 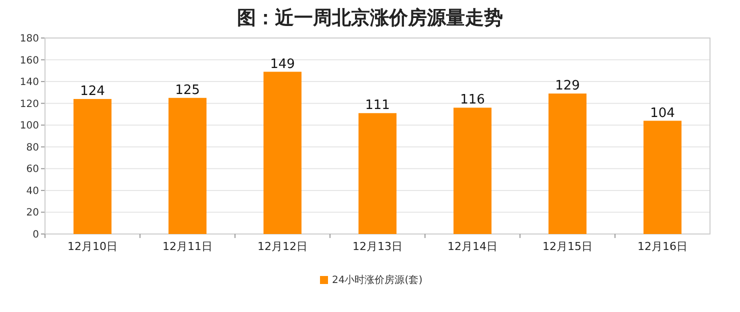 What do you see at coordinates (32, 213) in the screenshot?
I see `y-tick-label: 20` at bounding box center [32, 213].